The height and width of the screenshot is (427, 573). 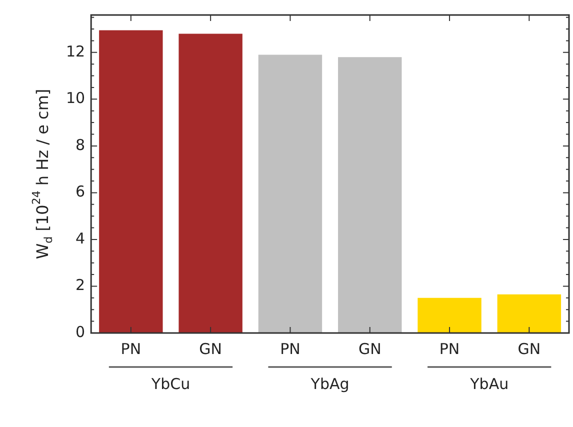 I want to click on y-tick-label: 8, so click(x=81, y=145).